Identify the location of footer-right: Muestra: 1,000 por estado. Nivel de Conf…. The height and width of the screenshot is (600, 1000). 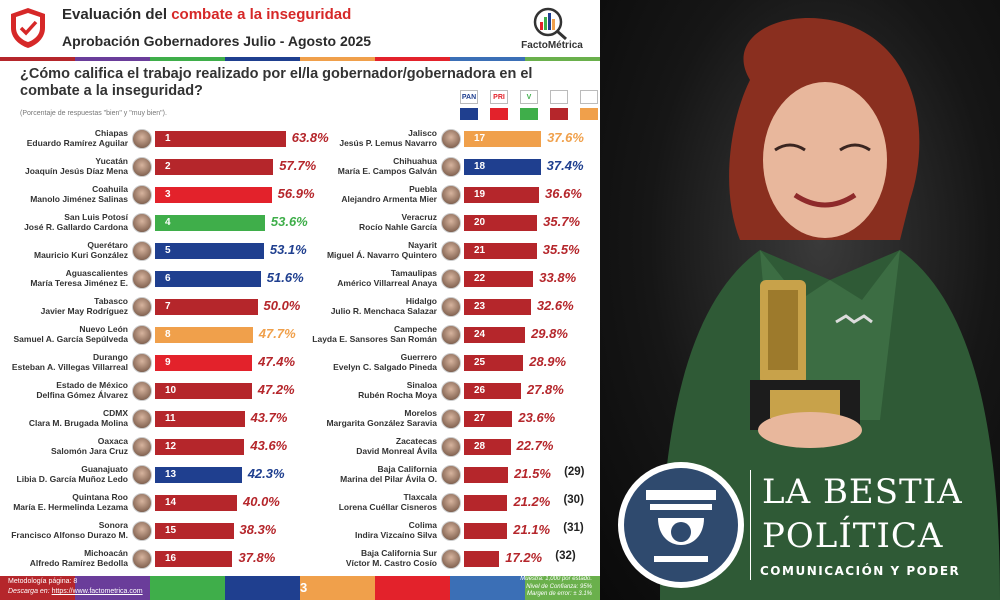
(531, 587).